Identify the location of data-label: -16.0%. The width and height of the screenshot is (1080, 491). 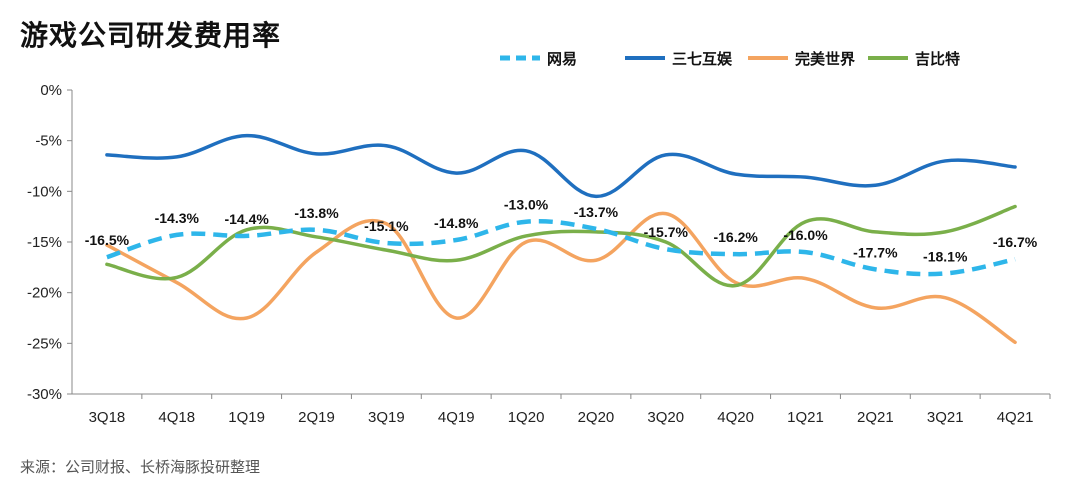
(805, 235).